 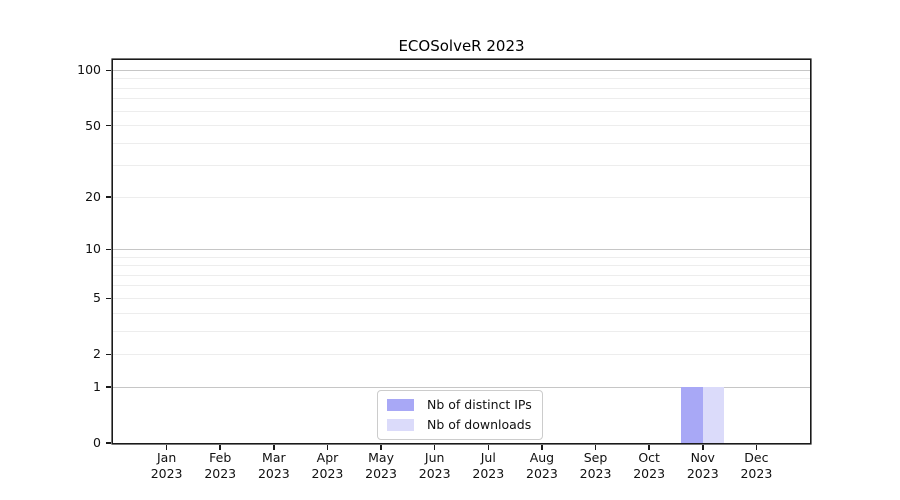 I want to click on x-tick-label: Jul 2023, so click(x=488, y=465).